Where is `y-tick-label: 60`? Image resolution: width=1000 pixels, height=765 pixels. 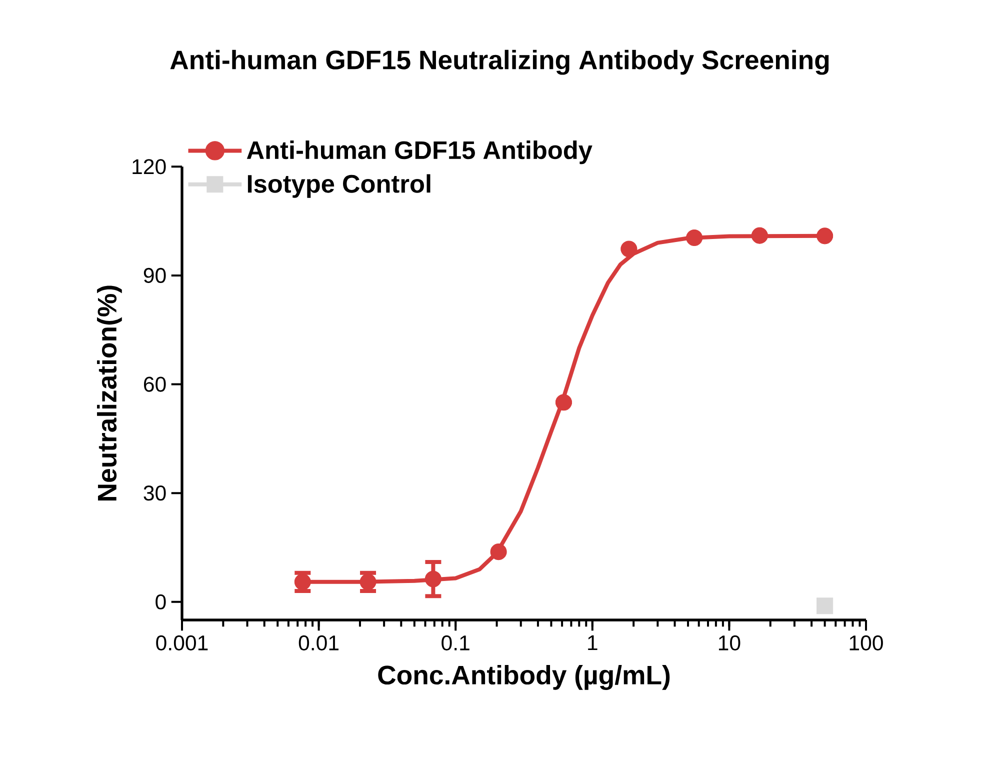
y-tick-label: 60 is located at coordinates (155, 384).